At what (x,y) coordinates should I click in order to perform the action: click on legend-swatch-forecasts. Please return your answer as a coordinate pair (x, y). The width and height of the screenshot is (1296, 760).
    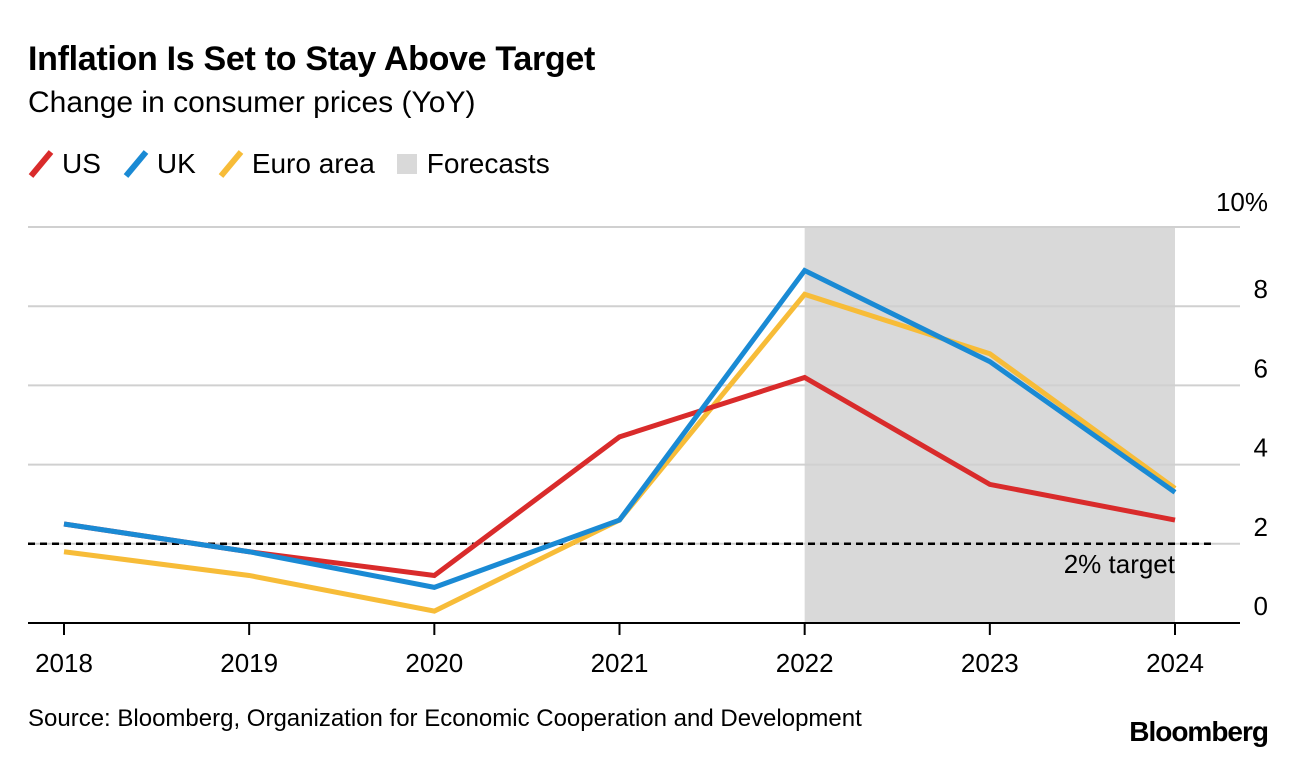
    Looking at the image, I should click on (406, 164).